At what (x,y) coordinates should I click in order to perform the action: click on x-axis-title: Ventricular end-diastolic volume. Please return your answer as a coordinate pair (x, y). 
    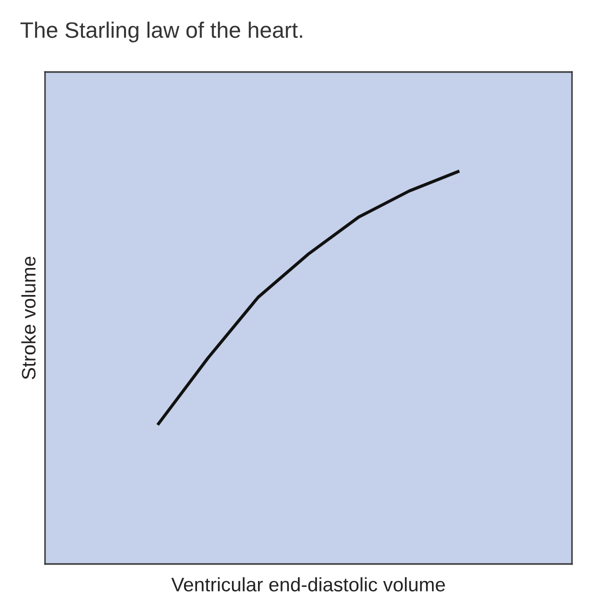
    Looking at the image, I should click on (308, 584).